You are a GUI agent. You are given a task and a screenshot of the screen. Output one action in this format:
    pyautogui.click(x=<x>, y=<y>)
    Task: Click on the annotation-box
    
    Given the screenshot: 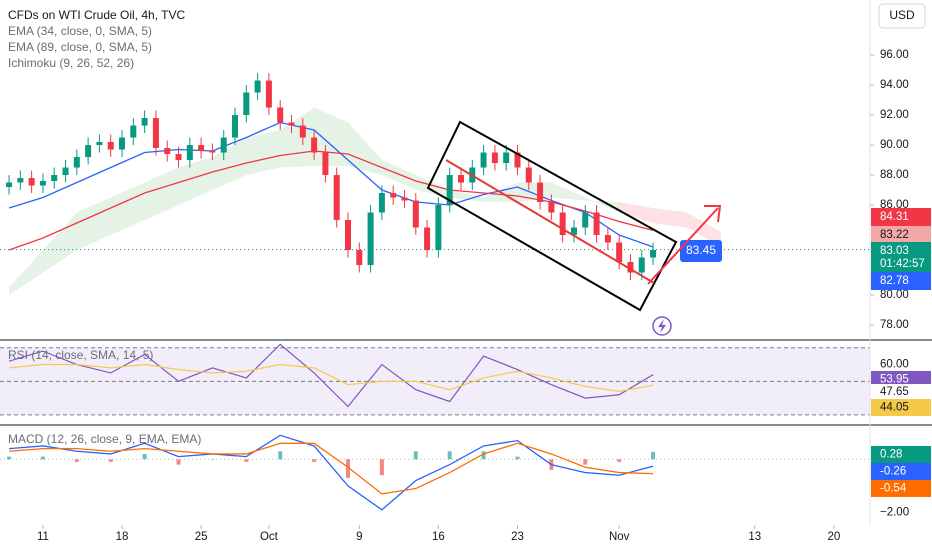 What is the action you would take?
    pyautogui.click(x=701, y=251)
    